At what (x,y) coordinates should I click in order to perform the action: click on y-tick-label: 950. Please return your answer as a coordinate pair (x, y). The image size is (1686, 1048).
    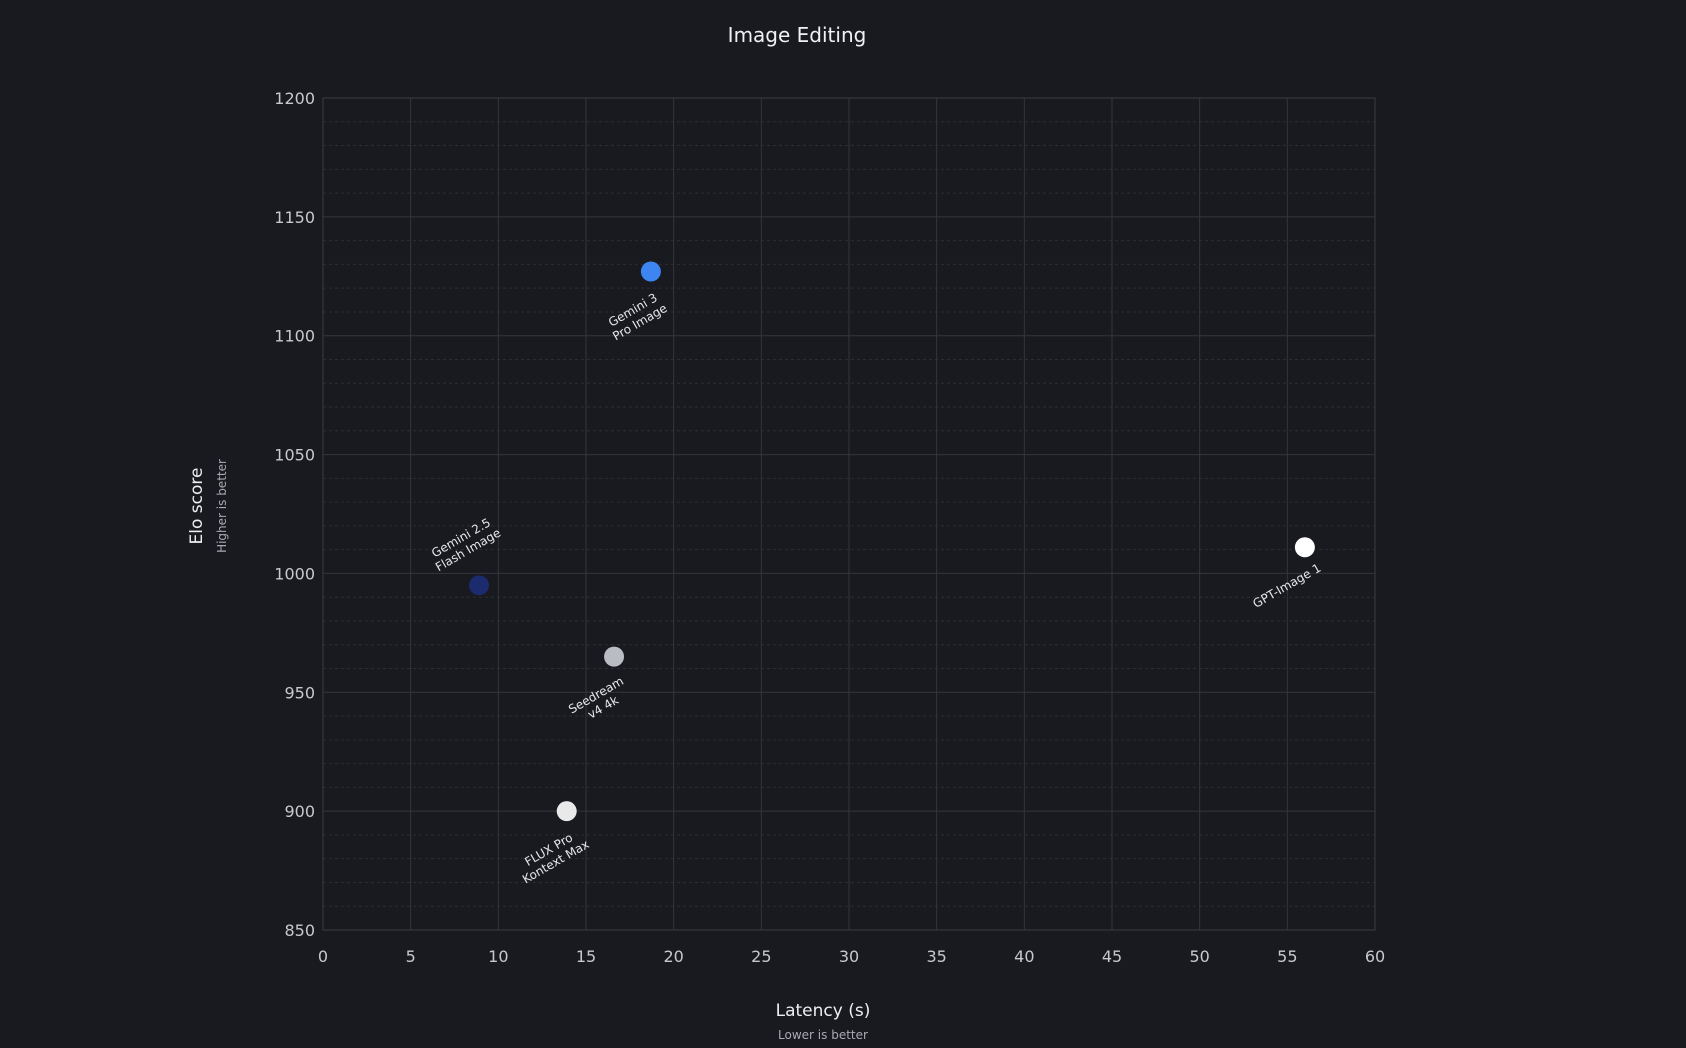
    Looking at the image, I should click on (299, 692).